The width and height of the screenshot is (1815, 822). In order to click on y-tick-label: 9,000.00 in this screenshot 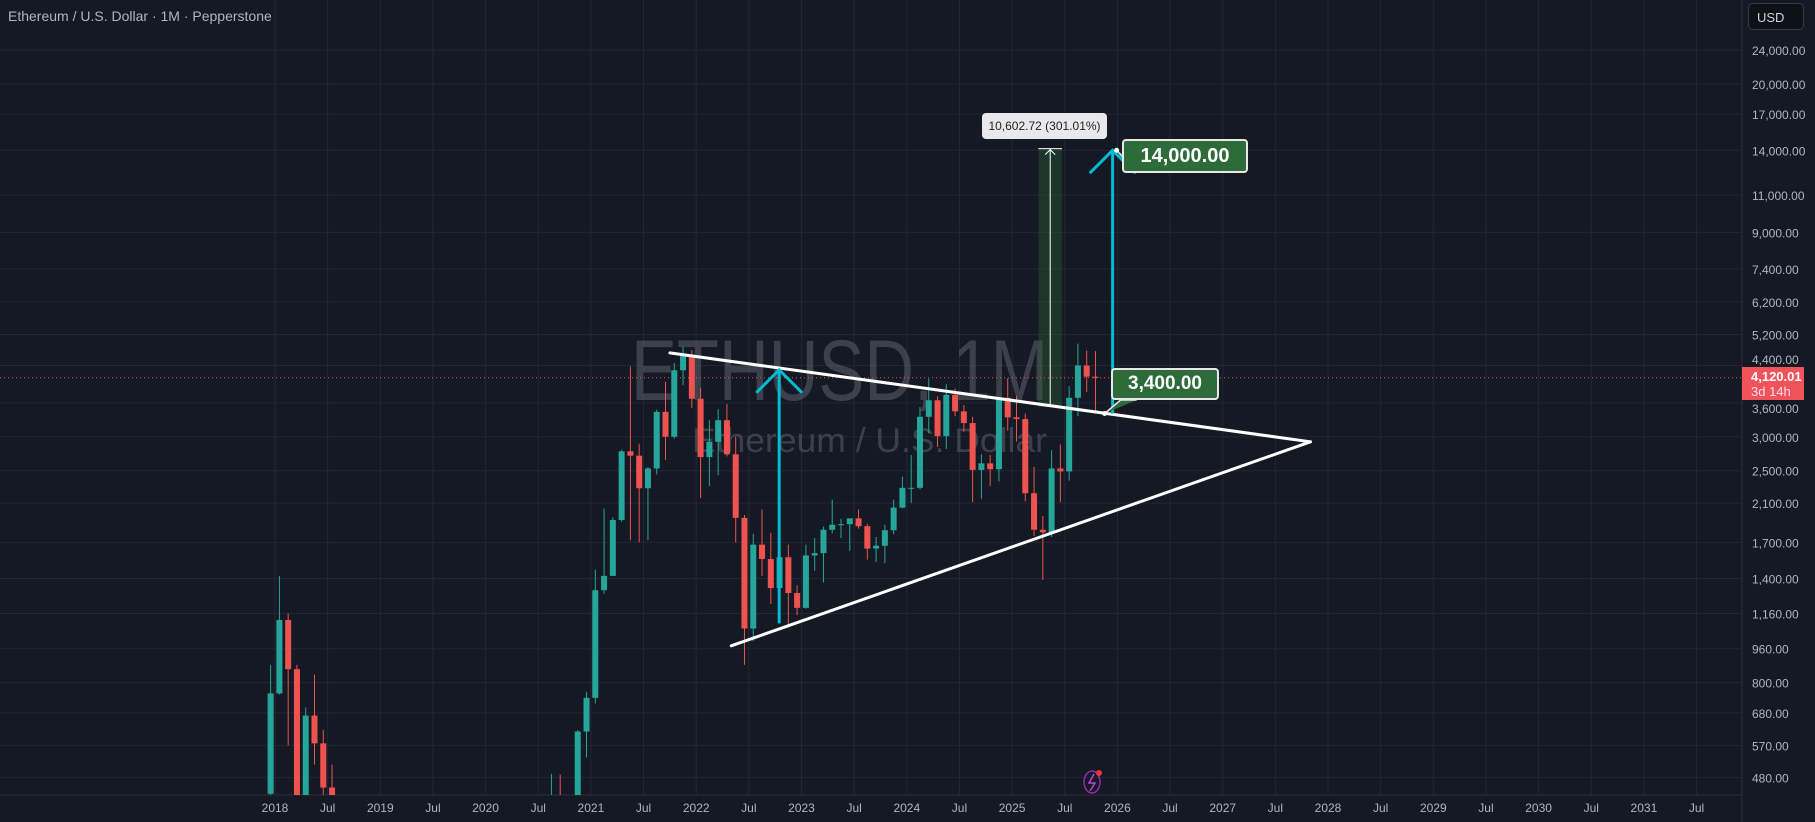, I will do `click(1775, 233)`.